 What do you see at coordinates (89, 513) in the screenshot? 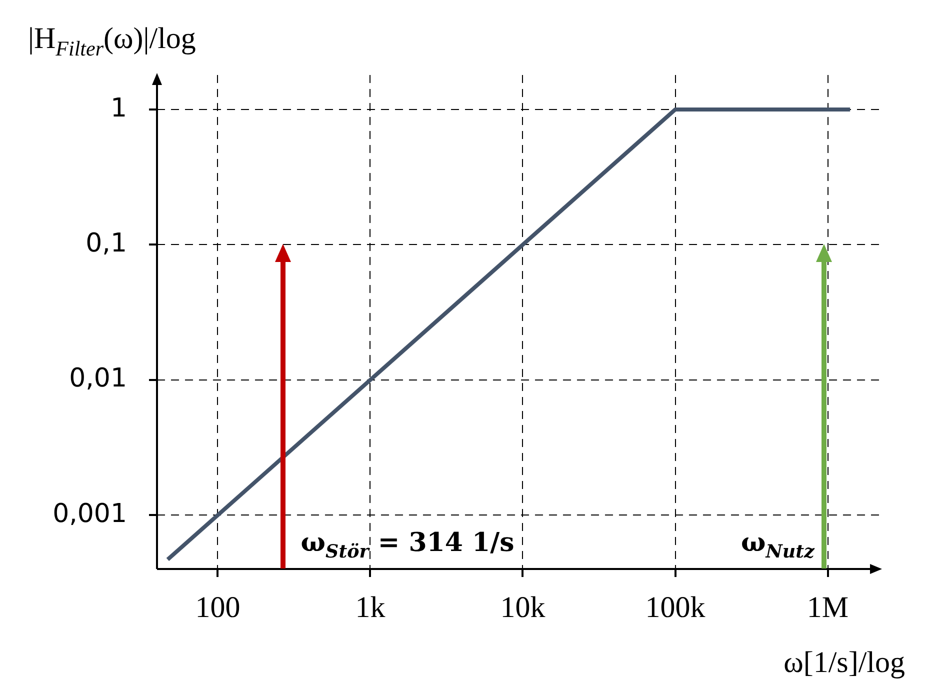
I see `y-tick-label: 0,001` at bounding box center [89, 513].